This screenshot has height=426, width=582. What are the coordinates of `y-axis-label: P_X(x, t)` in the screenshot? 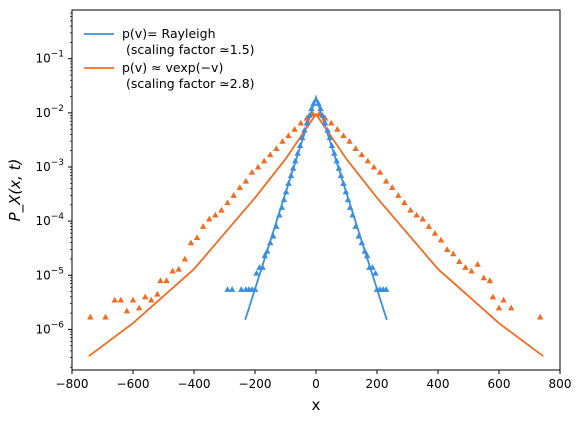 It's located at (15, 190).